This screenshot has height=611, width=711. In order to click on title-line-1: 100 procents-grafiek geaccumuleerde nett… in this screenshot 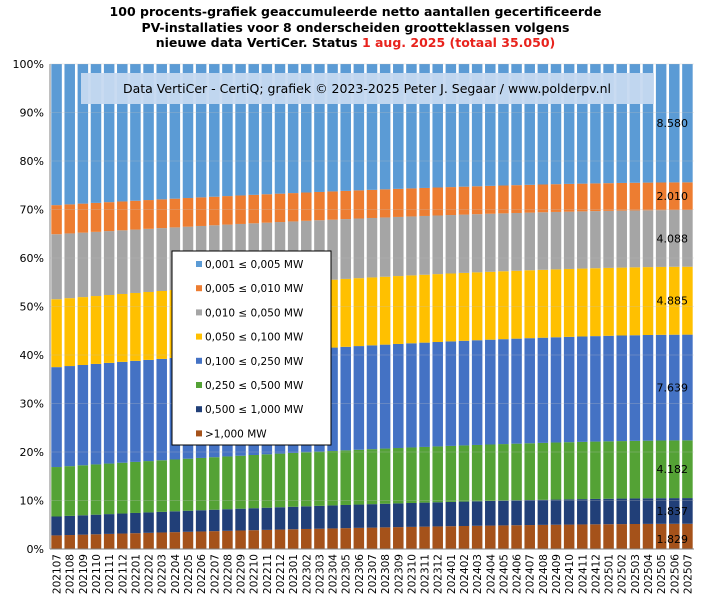, I will do `click(355, 11)`.